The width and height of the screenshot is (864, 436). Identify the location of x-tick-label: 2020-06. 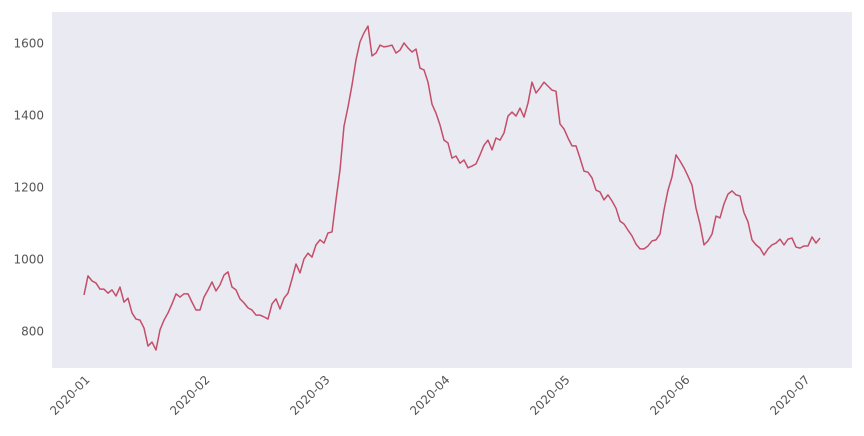
(669, 395).